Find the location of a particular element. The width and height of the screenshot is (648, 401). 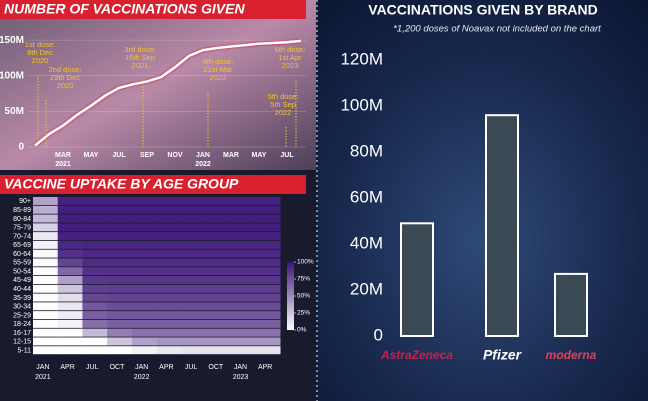

x-tick-label: JUL is located at coordinates (191, 367).